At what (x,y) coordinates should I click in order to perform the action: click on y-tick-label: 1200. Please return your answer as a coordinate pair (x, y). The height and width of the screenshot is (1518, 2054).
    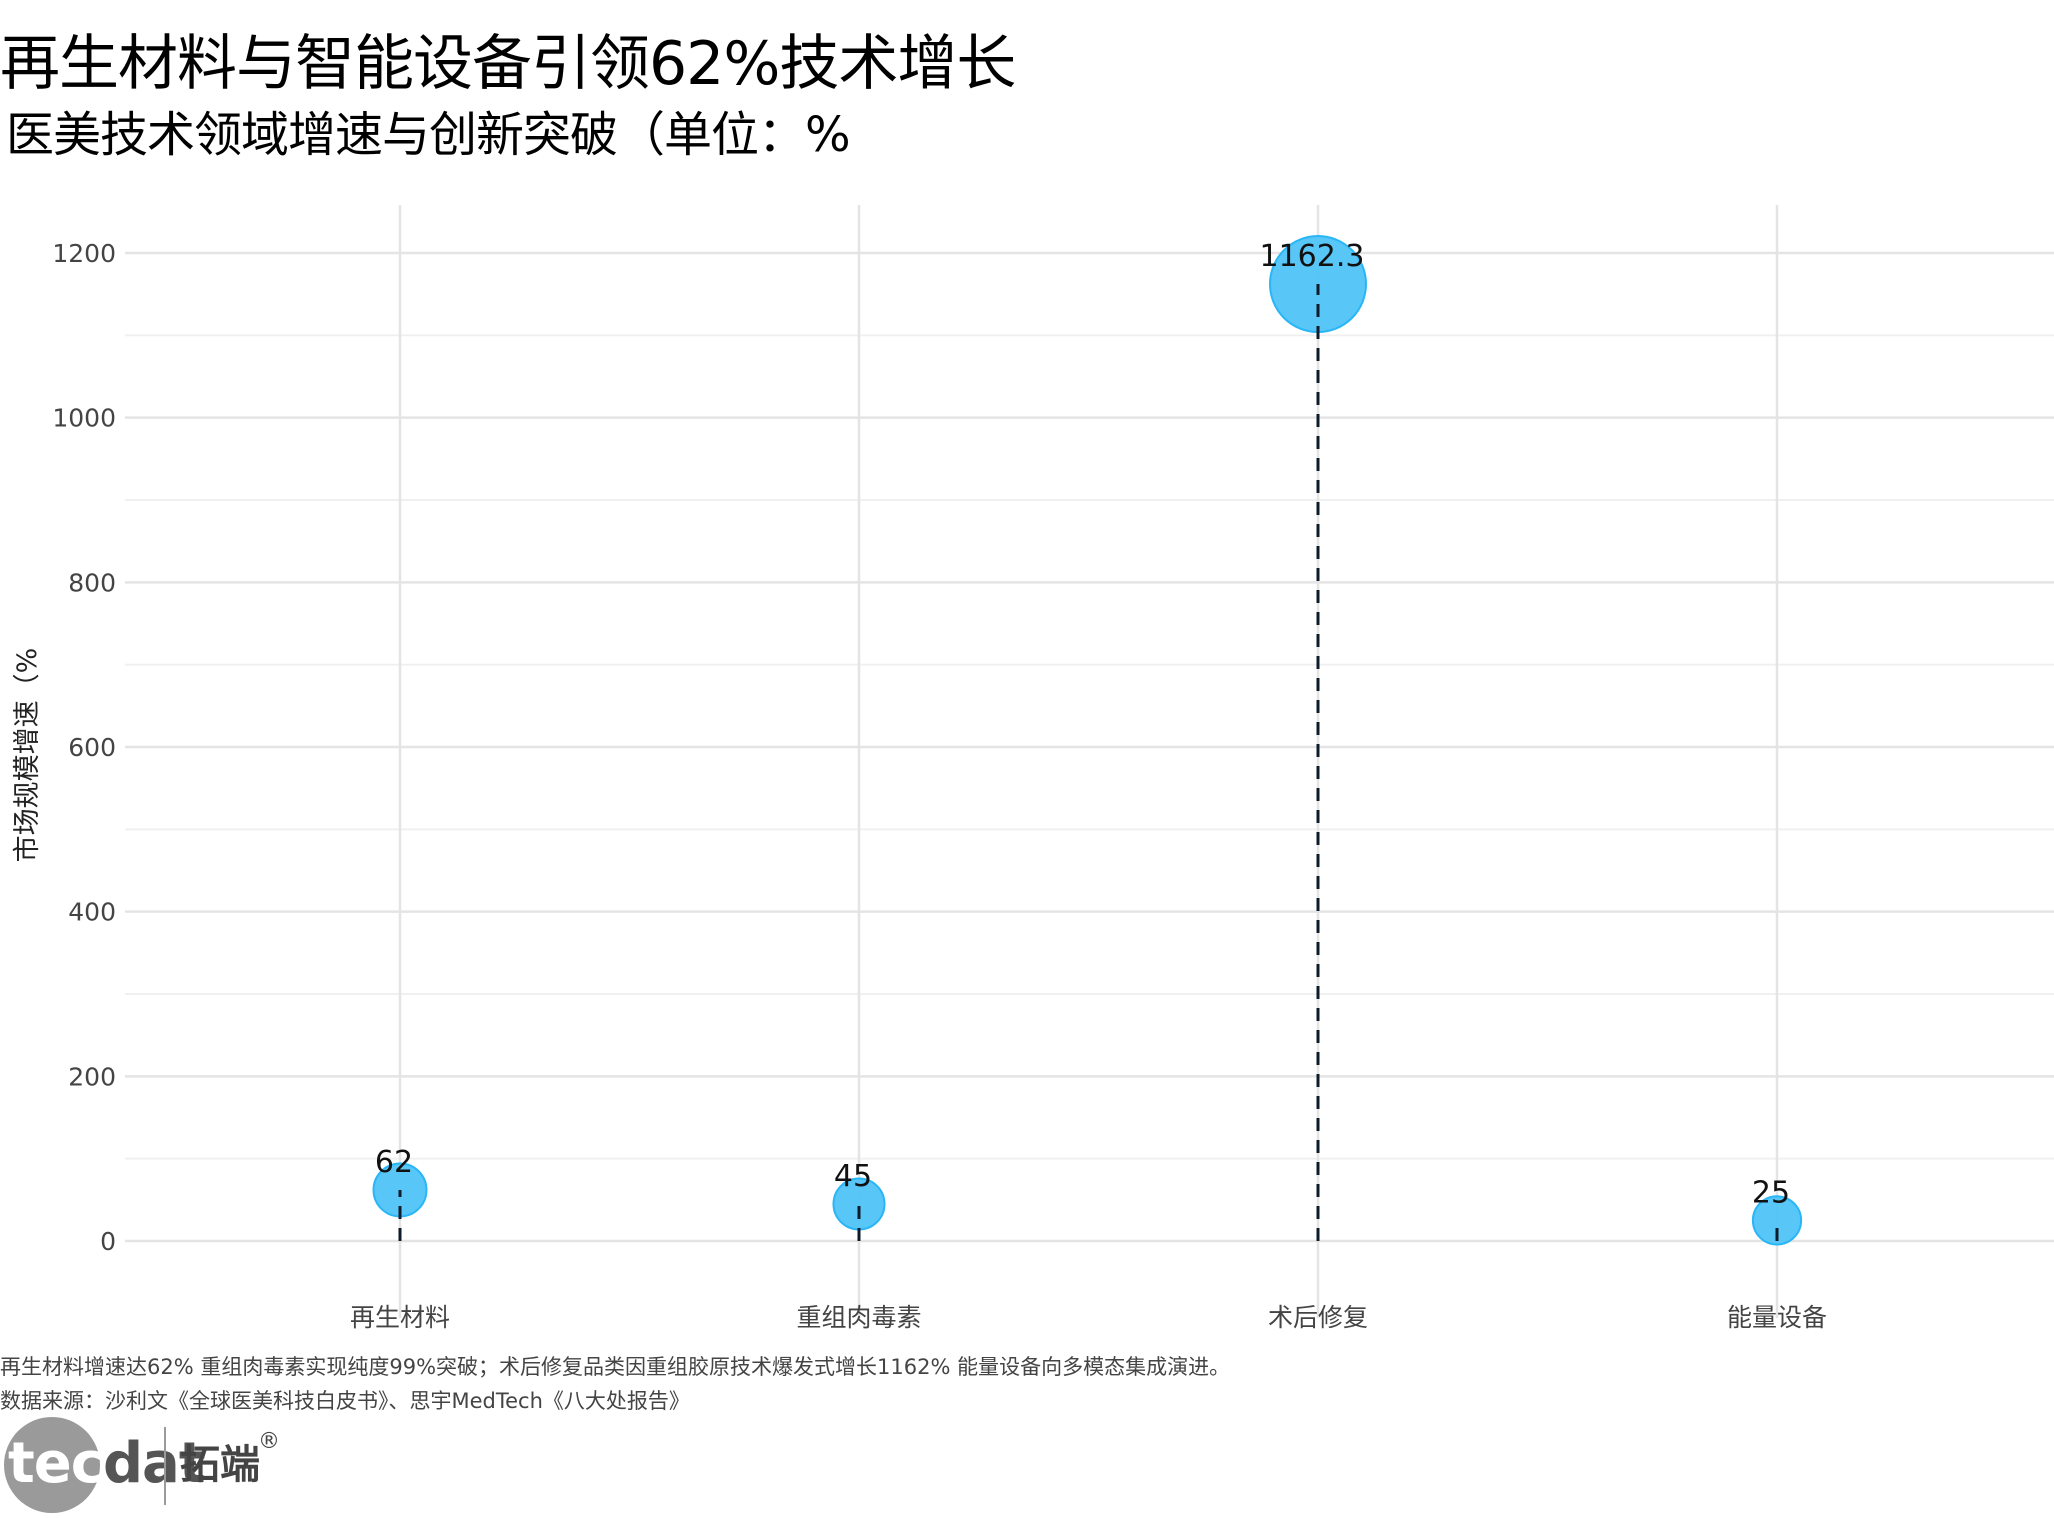
    Looking at the image, I should click on (84, 253).